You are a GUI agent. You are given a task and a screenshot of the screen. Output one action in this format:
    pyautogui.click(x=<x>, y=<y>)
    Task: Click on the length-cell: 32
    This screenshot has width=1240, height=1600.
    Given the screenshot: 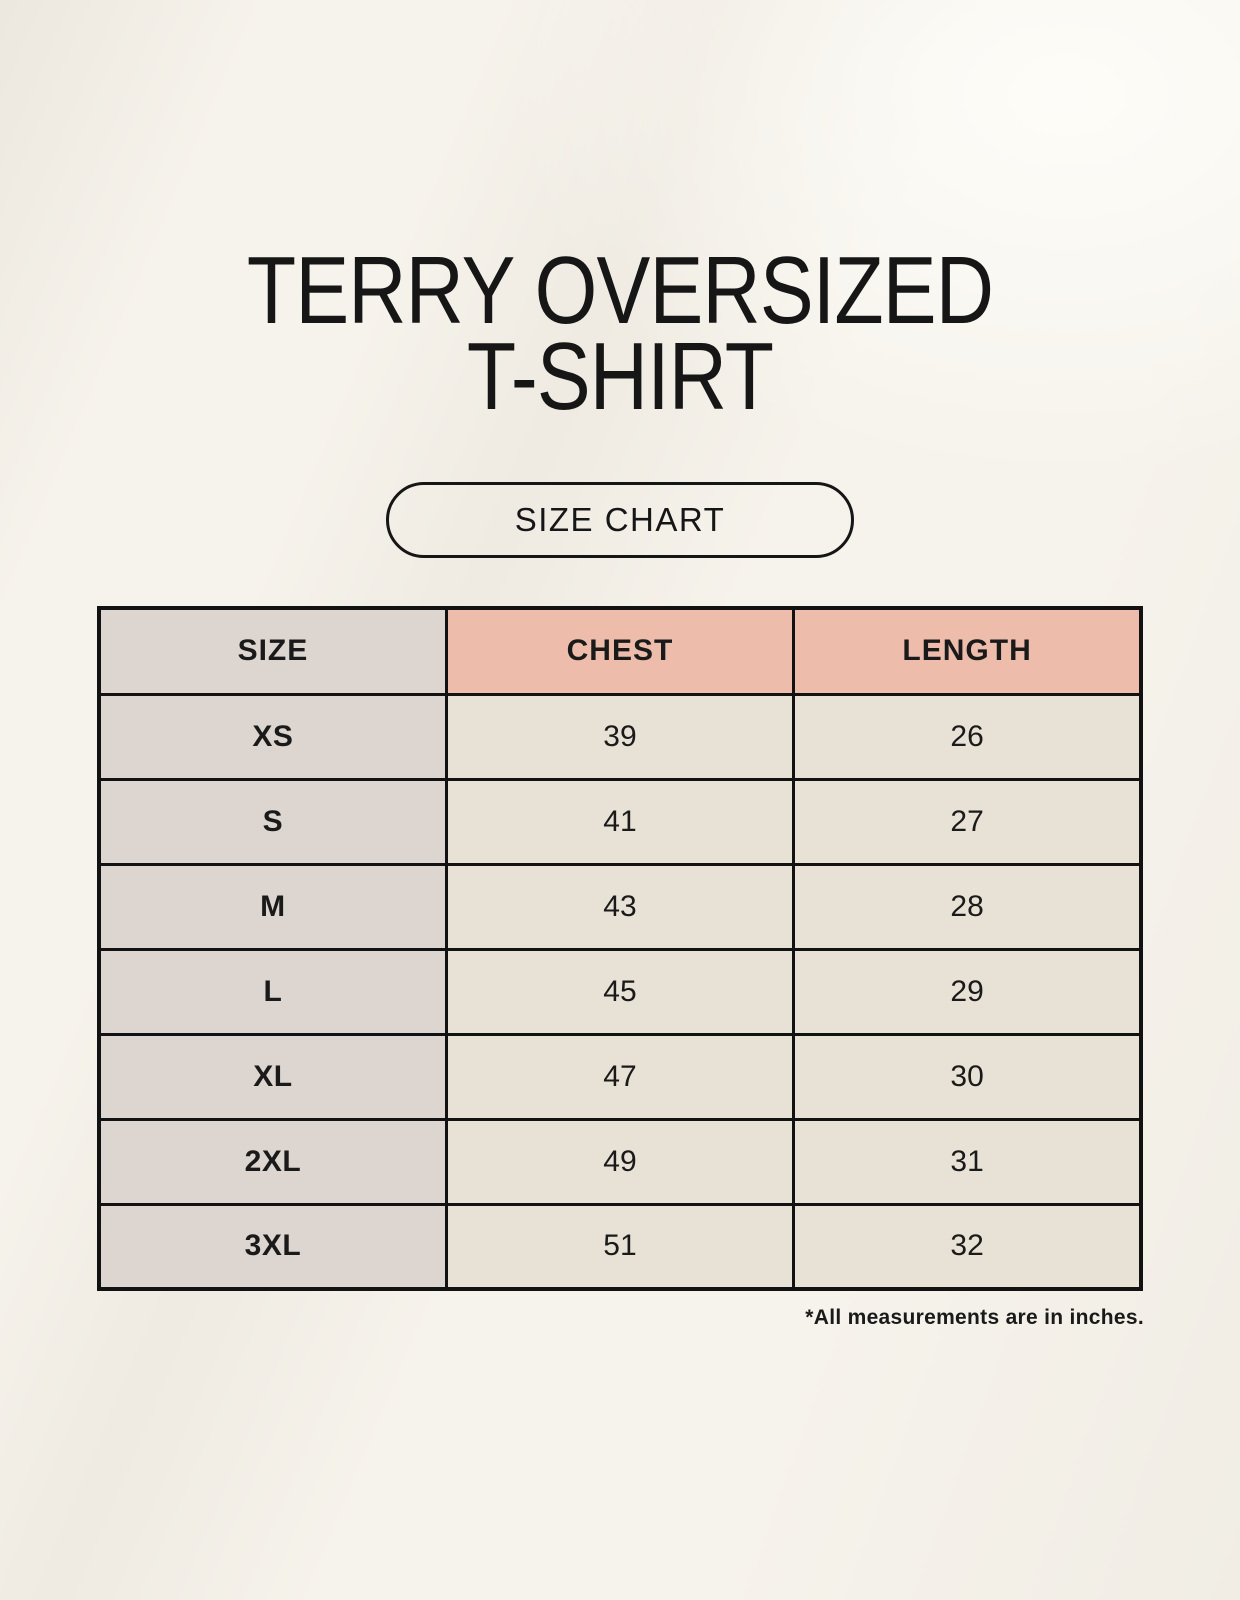 What is the action you would take?
    pyautogui.click(x=967, y=1246)
    